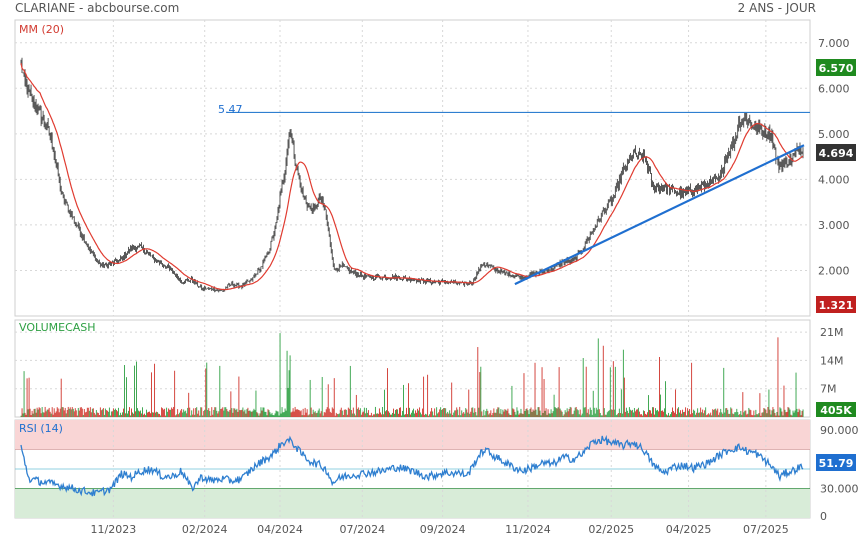 The height and width of the screenshot is (540, 865). Describe the element at coordinates (611, 529) in the screenshot. I see `x-tick-label: 02/2025` at that location.